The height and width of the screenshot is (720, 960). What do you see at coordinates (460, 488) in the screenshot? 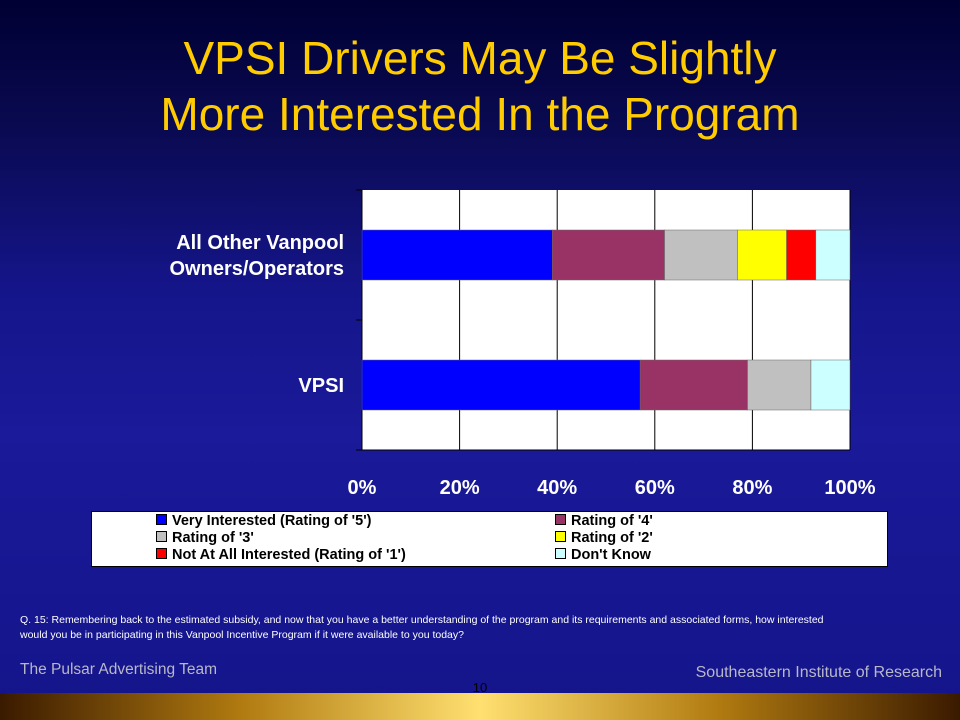
I see `x-tick-label: 20%` at bounding box center [460, 488].